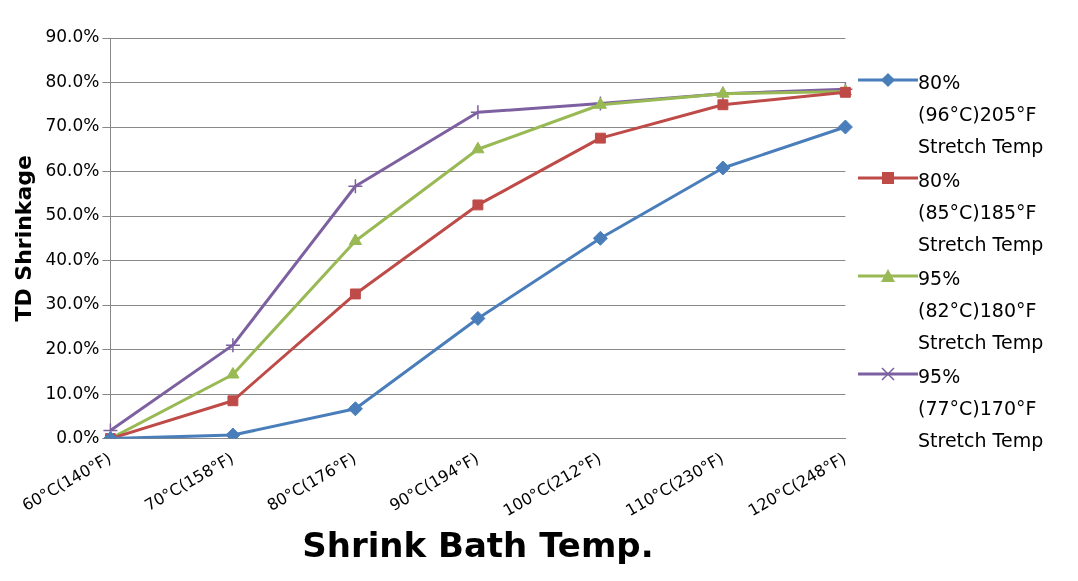 This screenshot has height=581, width=1078. What do you see at coordinates (78, 437) in the screenshot?
I see `y-tick-label: 0.0%` at bounding box center [78, 437].